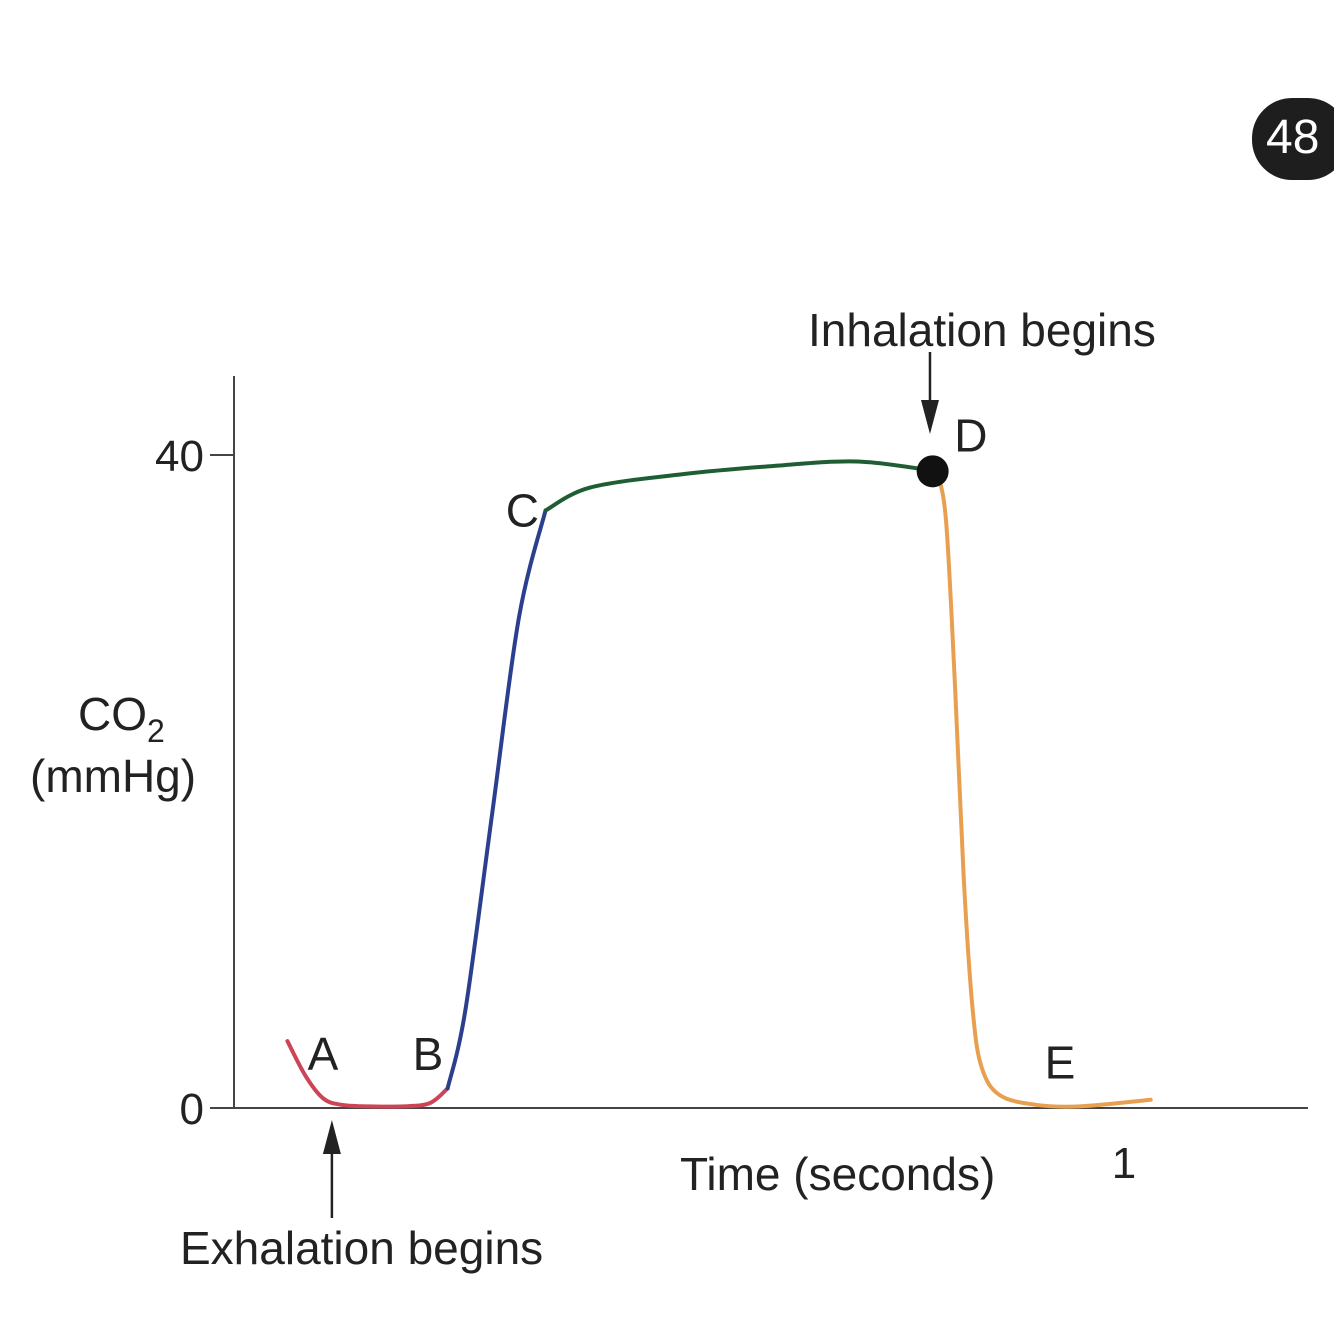  I want to click on point-d-marker, so click(932, 471).